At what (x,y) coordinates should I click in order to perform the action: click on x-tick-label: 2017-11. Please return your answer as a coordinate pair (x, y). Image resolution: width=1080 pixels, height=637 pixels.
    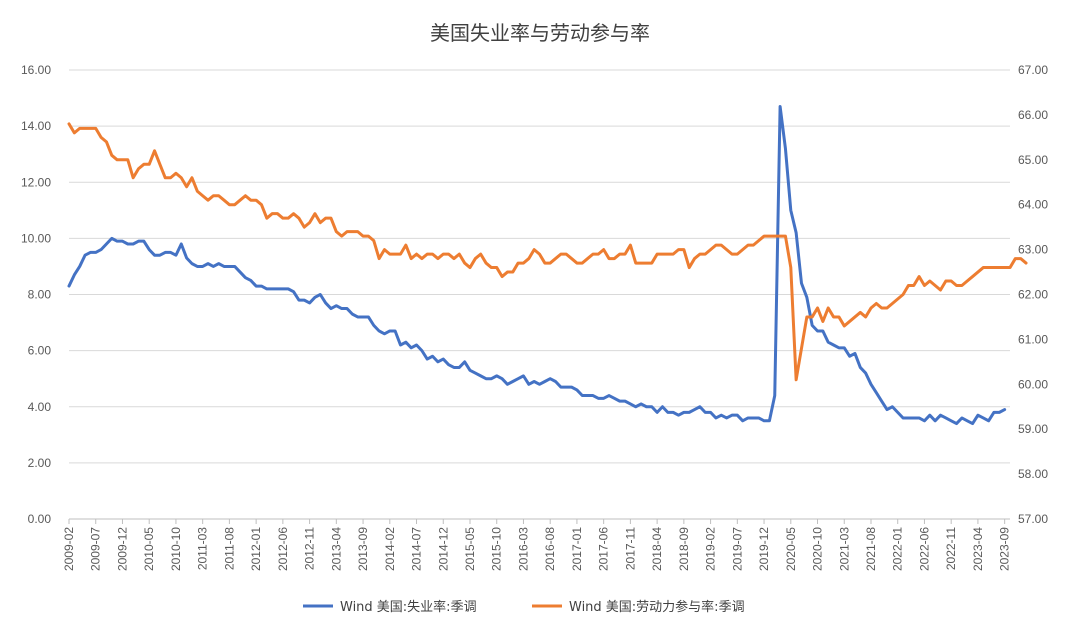
    Looking at the image, I should click on (630, 548).